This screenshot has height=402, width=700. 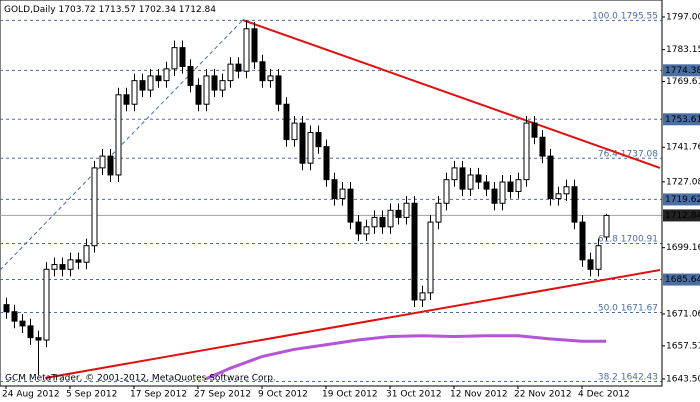 What do you see at coordinates (639, 377) in the screenshot?
I see `fib-price: 1642.43` at bounding box center [639, 377].